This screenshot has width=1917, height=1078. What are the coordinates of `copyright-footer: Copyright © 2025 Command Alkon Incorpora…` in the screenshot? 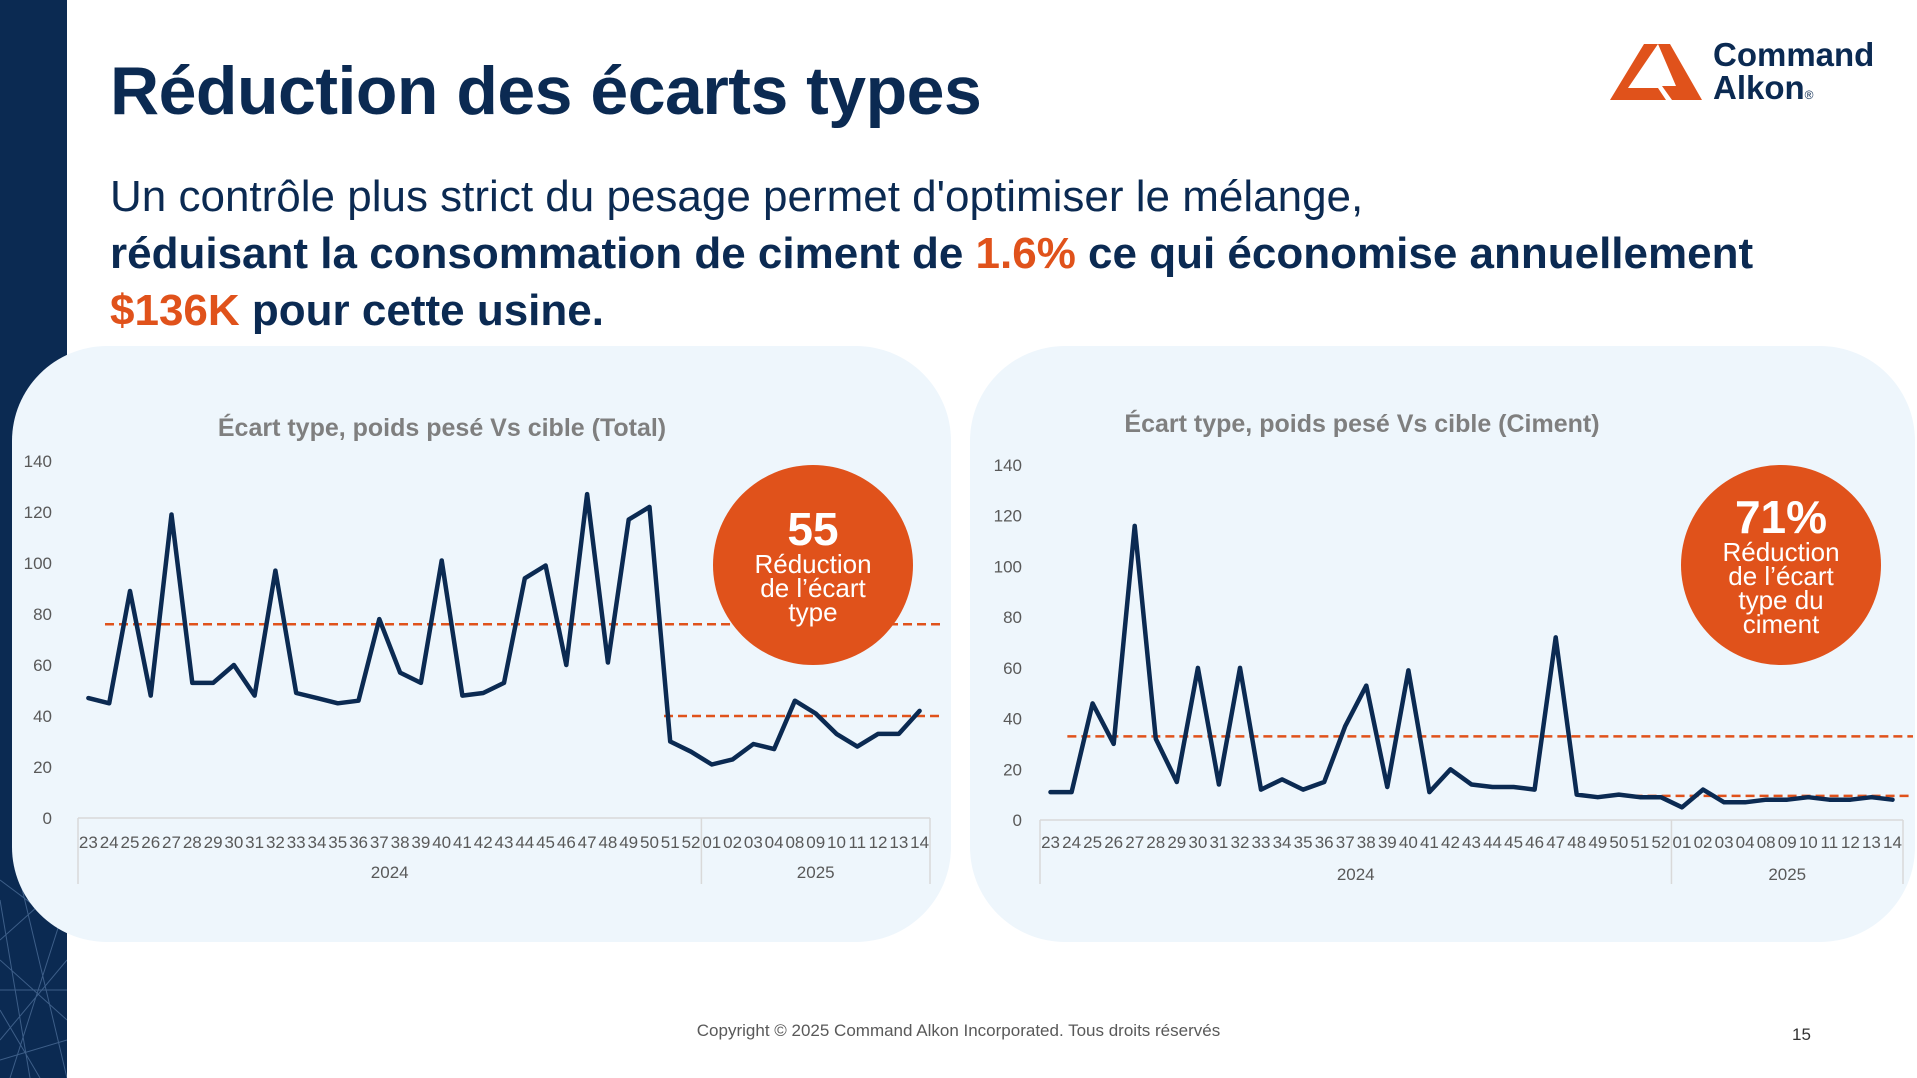 It's located at (958, 1030).